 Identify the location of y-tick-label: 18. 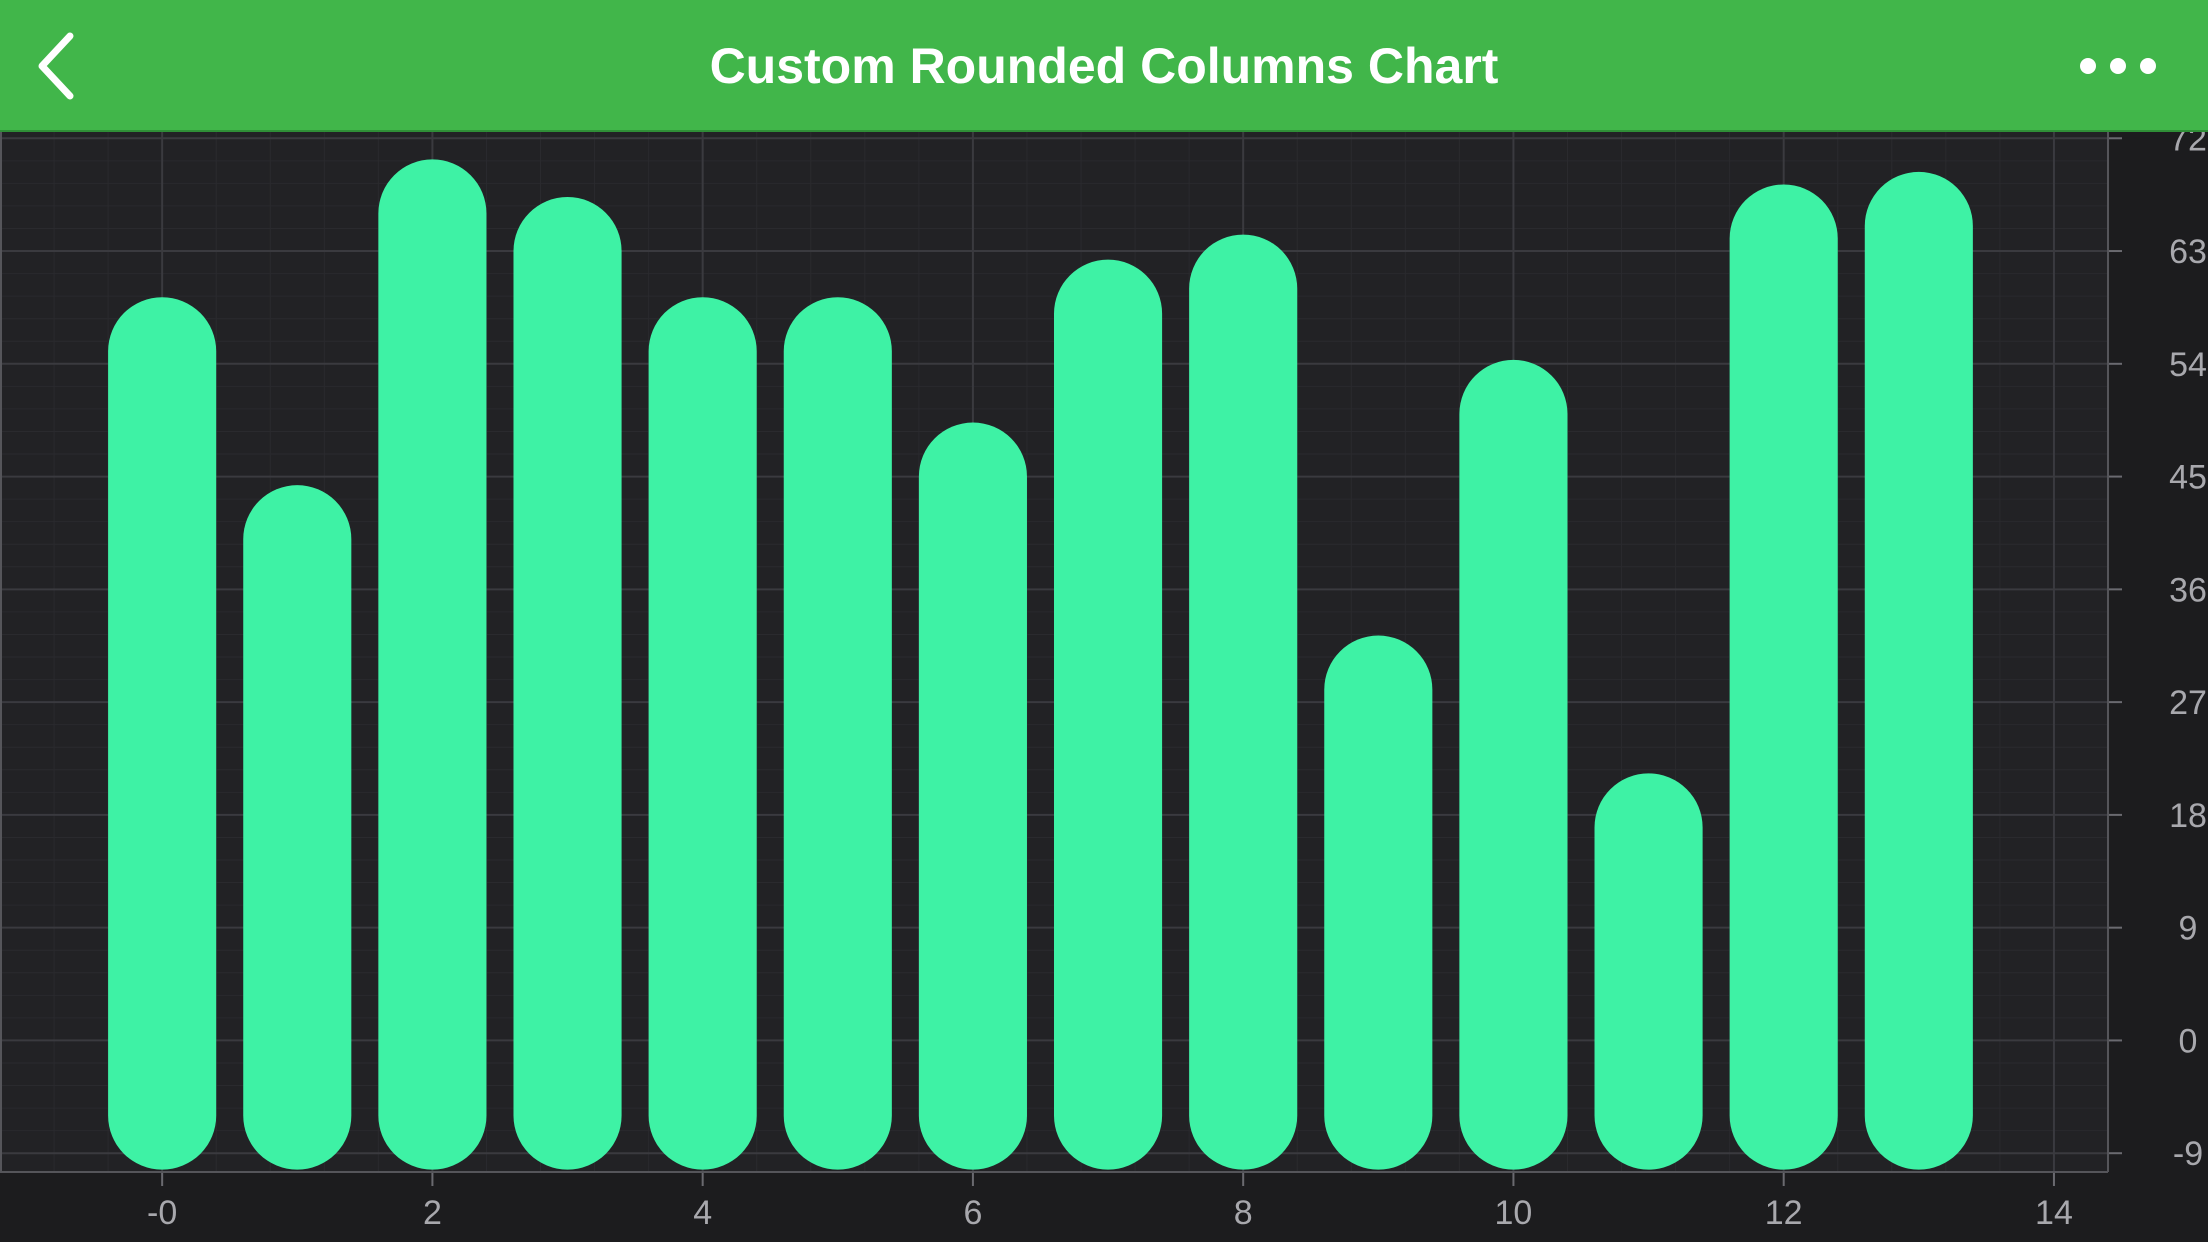
(2188, 816).